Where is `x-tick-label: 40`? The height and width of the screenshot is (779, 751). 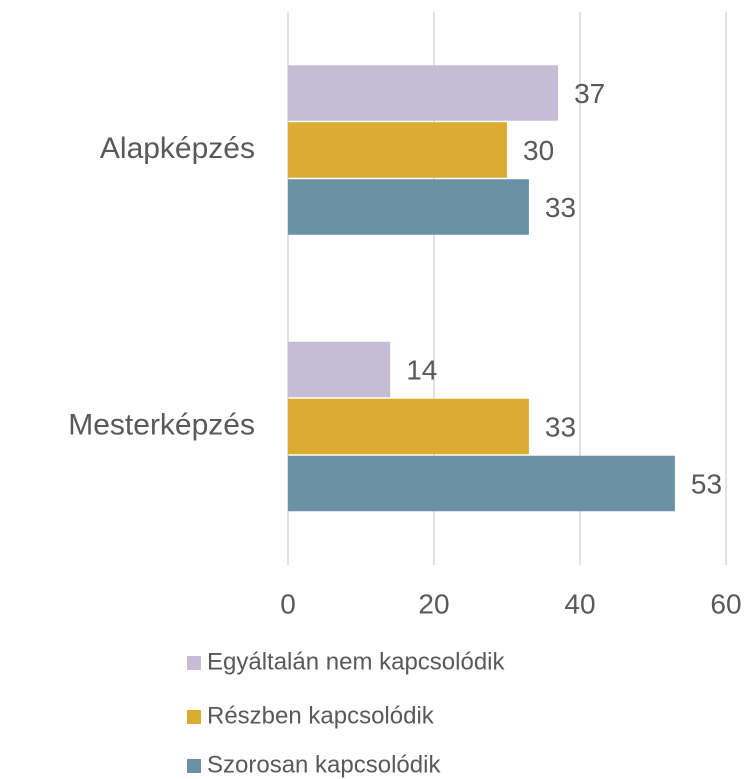 x-tick-label: 40 is located at coordinates (579, 603).